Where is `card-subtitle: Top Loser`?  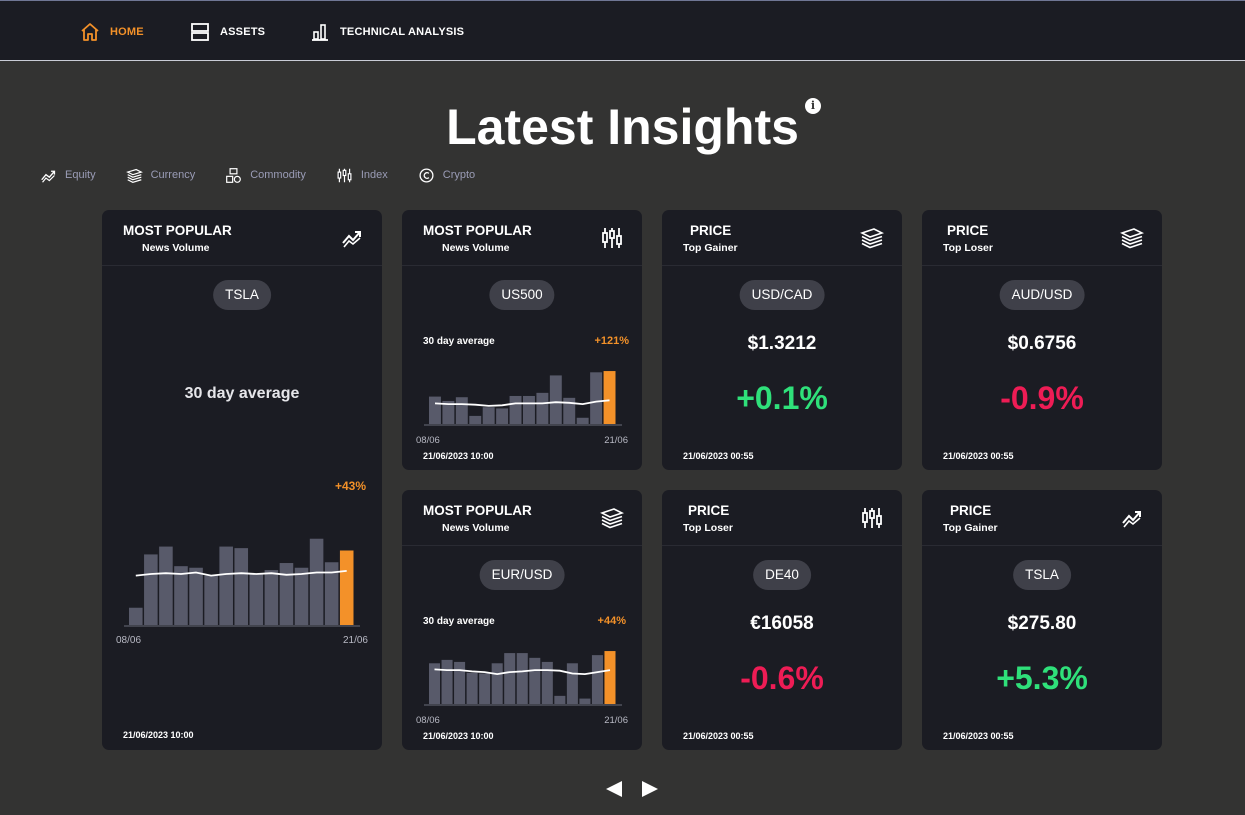
card-subtitle: Top Loser is located at coordinates (708, 528).